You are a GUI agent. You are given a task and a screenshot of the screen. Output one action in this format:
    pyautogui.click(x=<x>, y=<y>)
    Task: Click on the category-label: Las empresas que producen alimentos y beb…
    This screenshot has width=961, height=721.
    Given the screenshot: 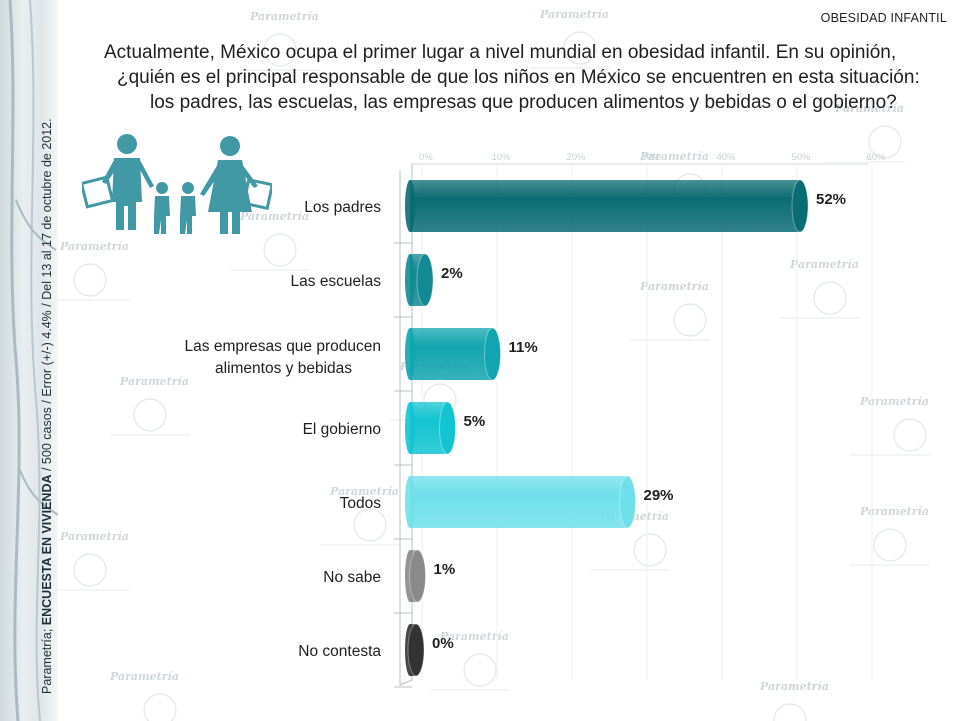 What is the action you would take?
    pyautogui.click(x=283, y=357)
    